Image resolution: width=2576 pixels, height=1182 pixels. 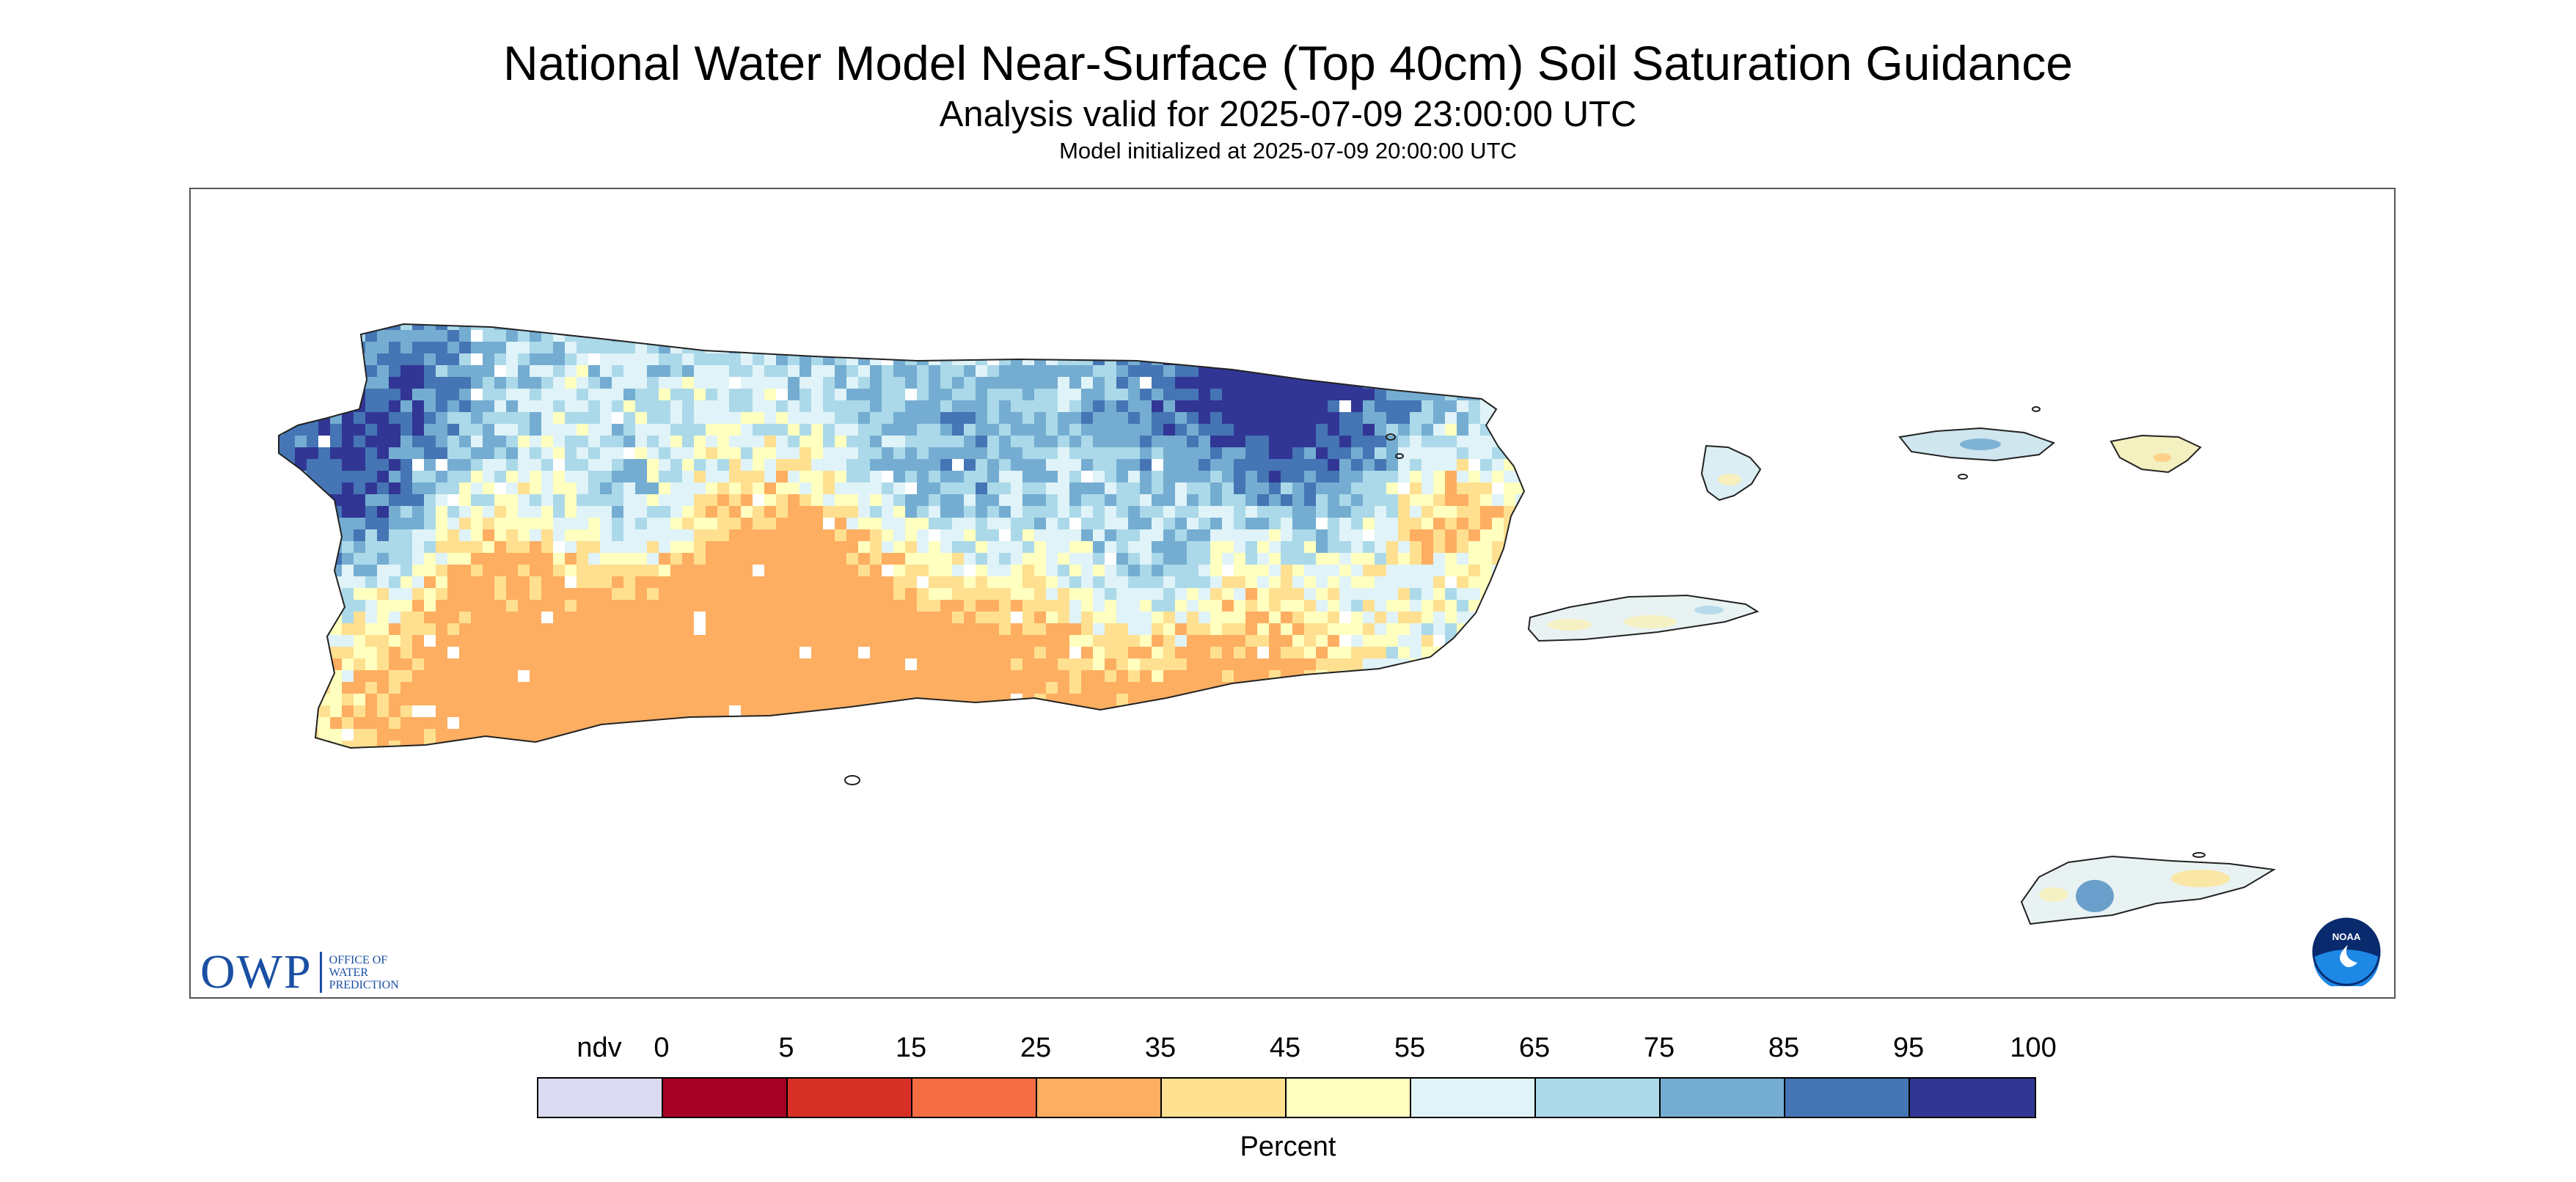 What do you see at coordinates (911, 1047) in the screenshot?
I see `colorbar-tick-label: 15` at bounding box center [911, 1047].